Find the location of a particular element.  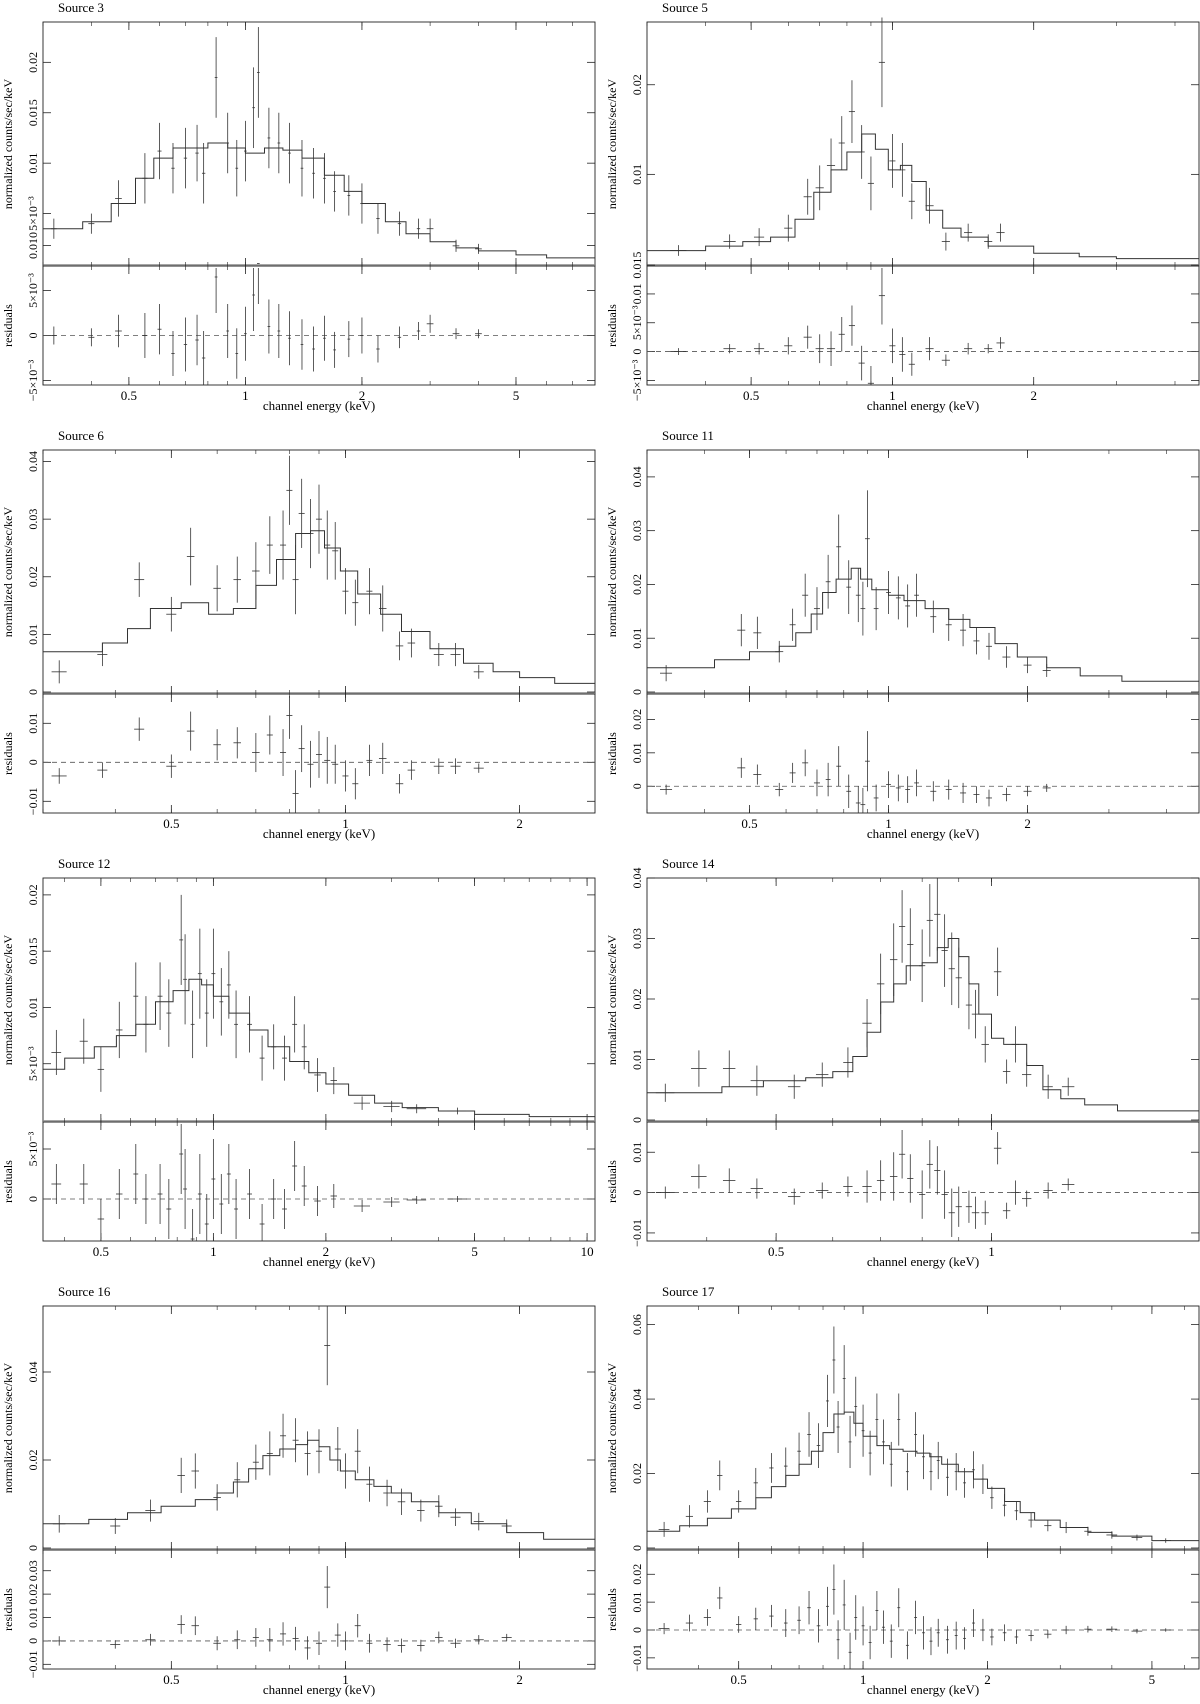

r-tick-label: 0.010 is located at coordinates (33, 245).